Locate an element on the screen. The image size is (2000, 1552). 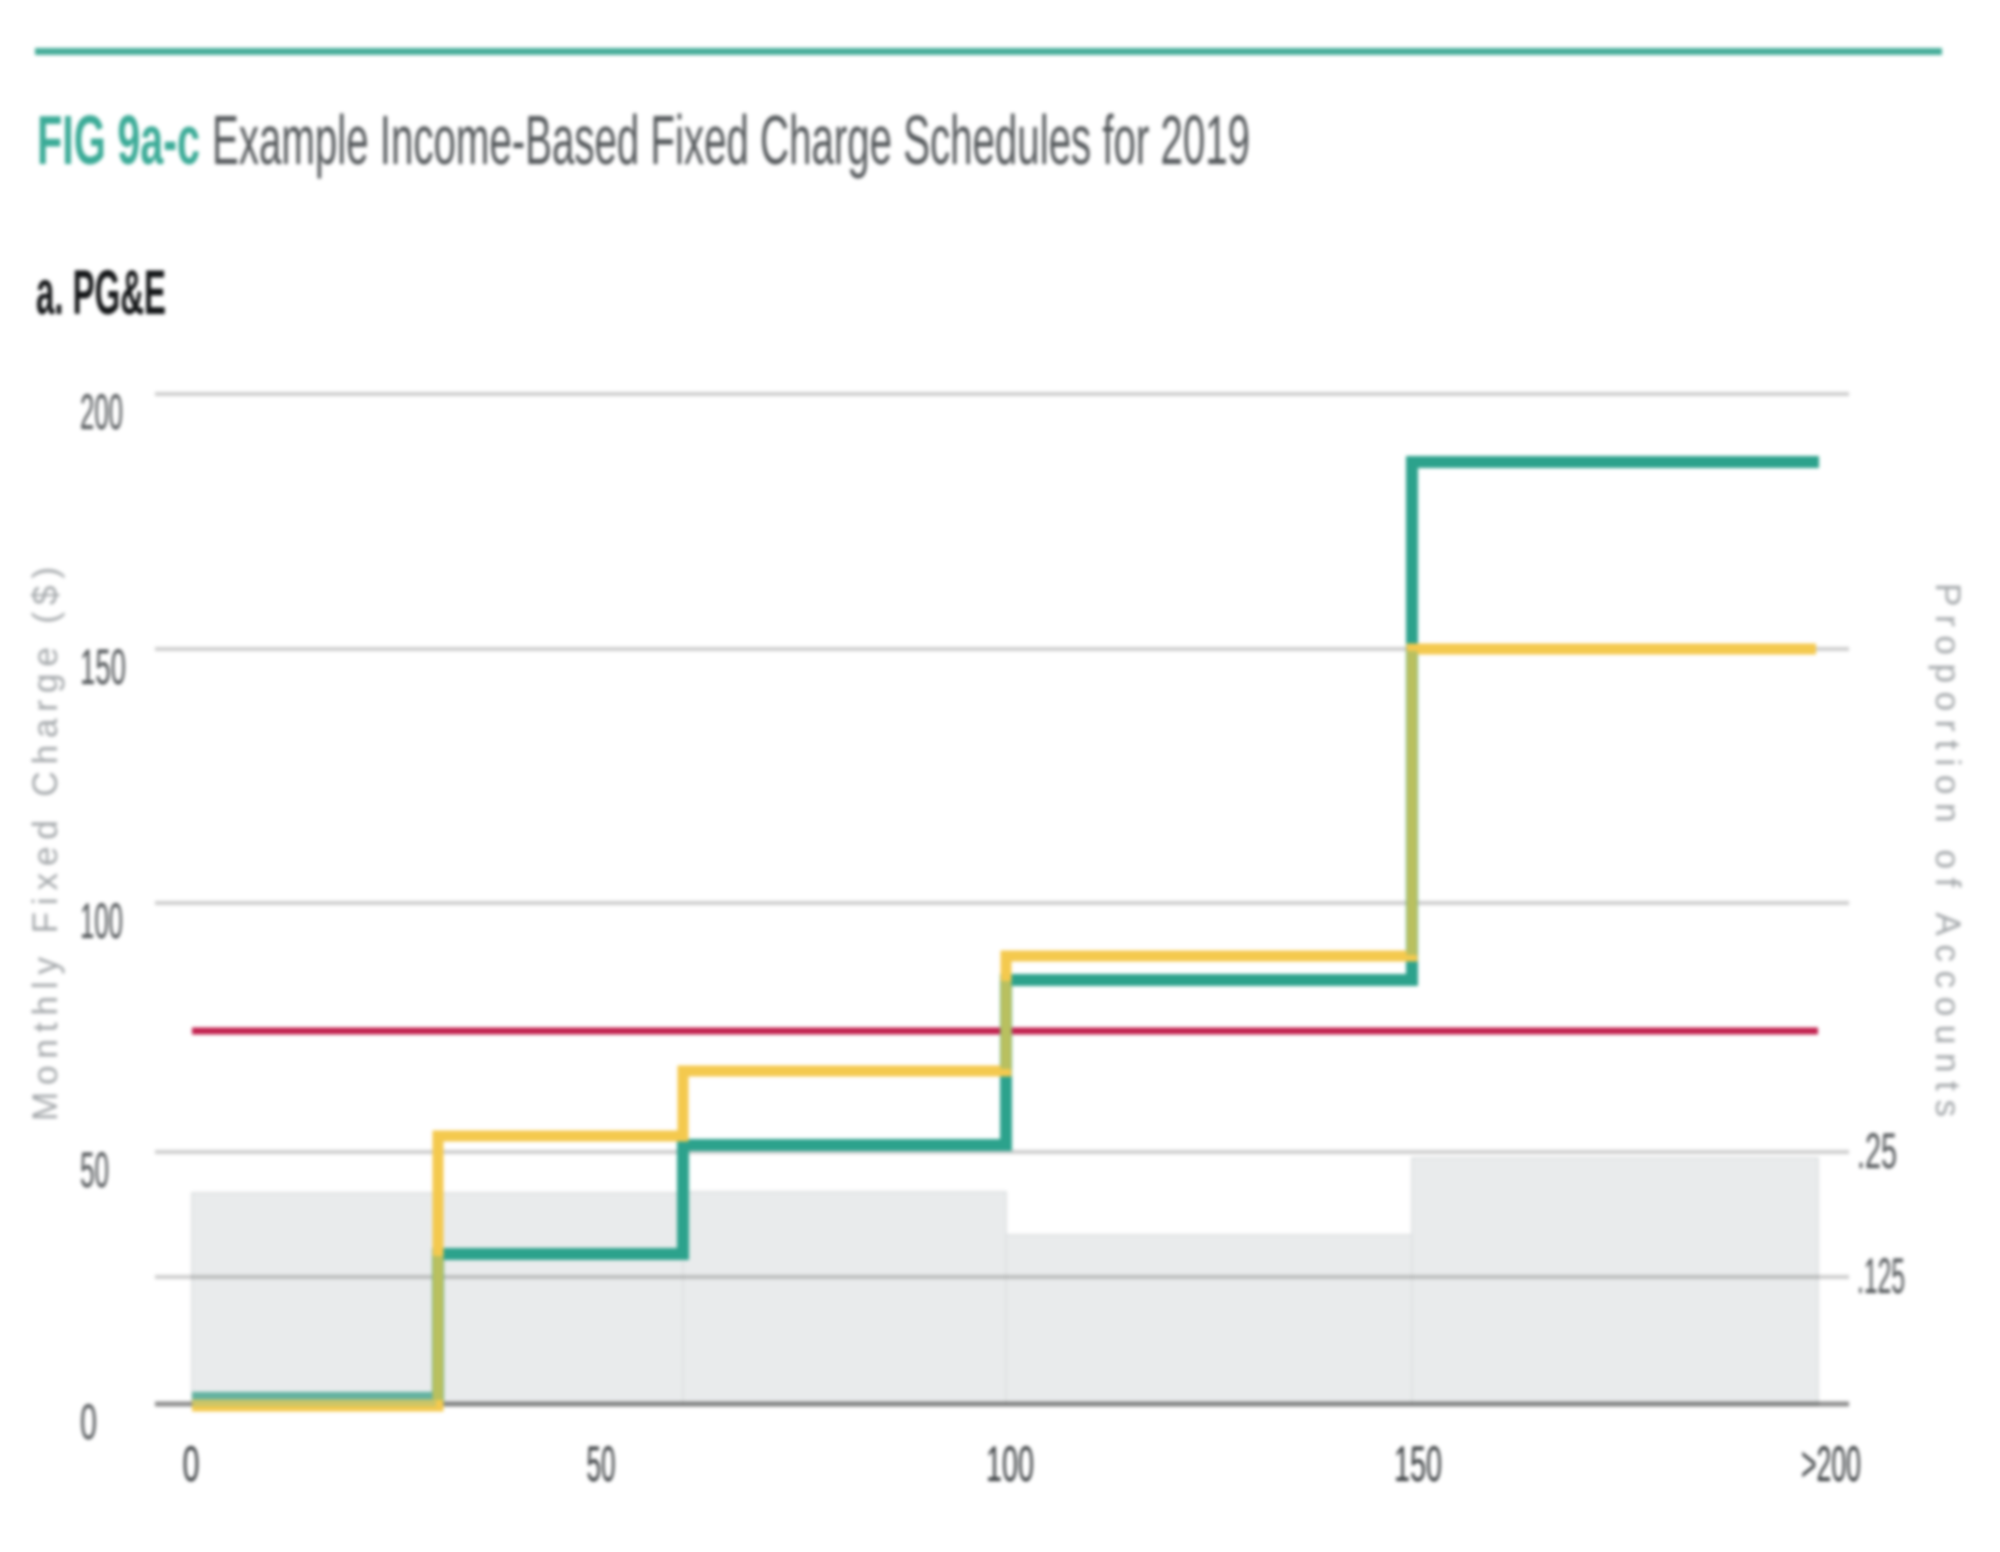
svg-text: .125 is located at coordinates (1881, 1276).